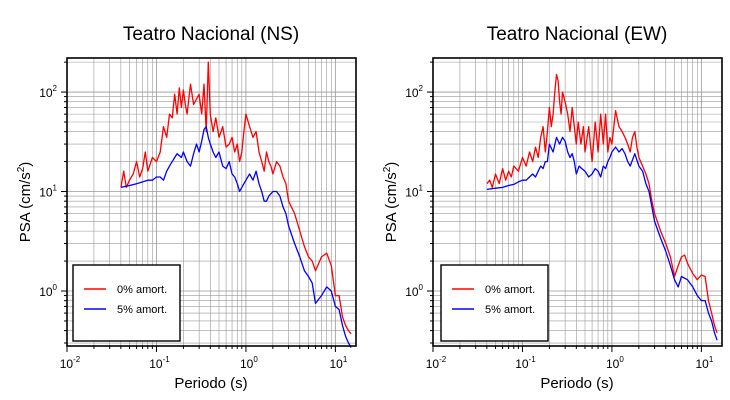  Describe the element at coordinates (211, 34) in the screenshot. I see `chart-title: Teatro Nacional (NS)` at that location.